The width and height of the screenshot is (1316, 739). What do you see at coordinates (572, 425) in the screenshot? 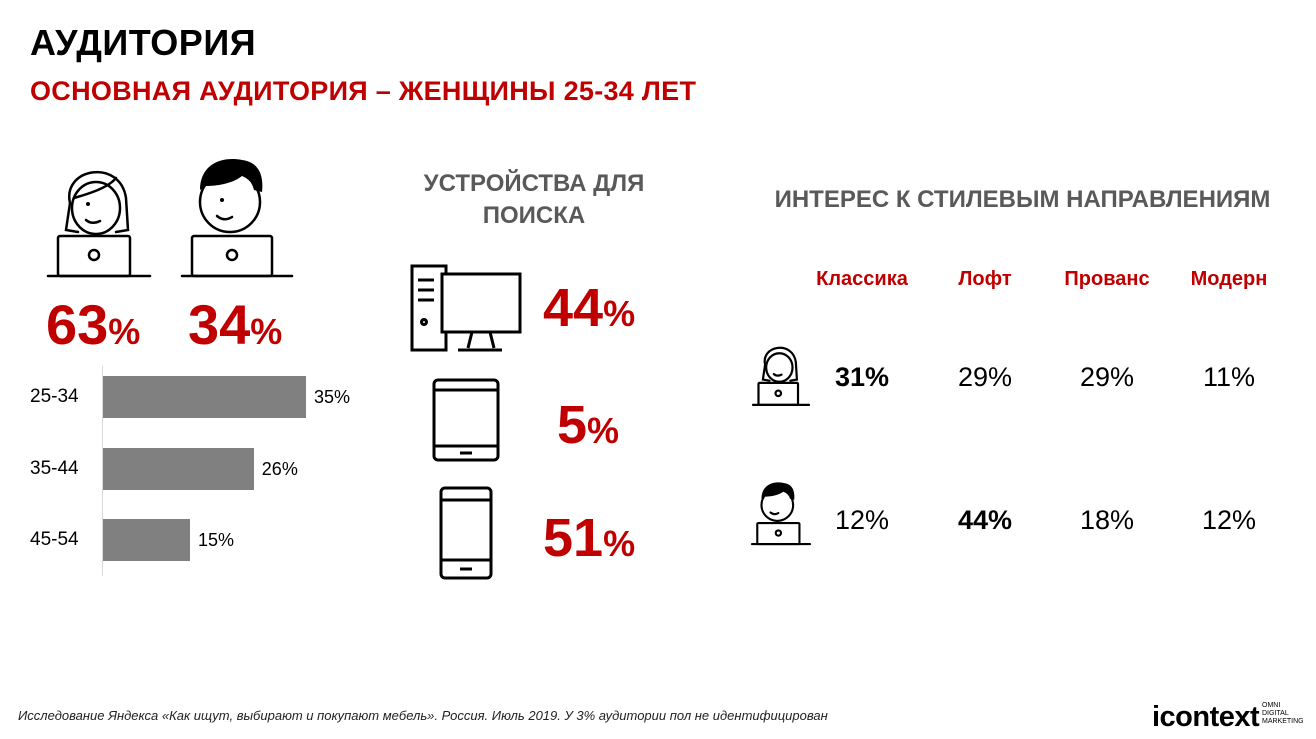
I see `device-tablet-value: 5` at bounding box center [572, 425].